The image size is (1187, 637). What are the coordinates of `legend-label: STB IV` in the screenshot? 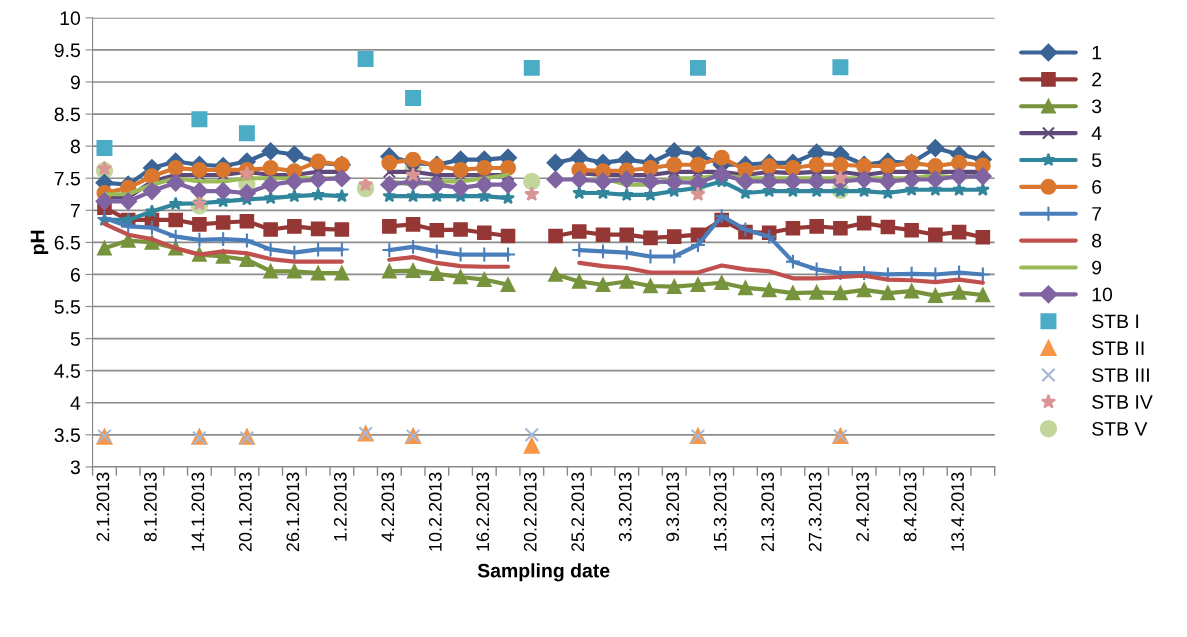 It's located at (1122, 402).